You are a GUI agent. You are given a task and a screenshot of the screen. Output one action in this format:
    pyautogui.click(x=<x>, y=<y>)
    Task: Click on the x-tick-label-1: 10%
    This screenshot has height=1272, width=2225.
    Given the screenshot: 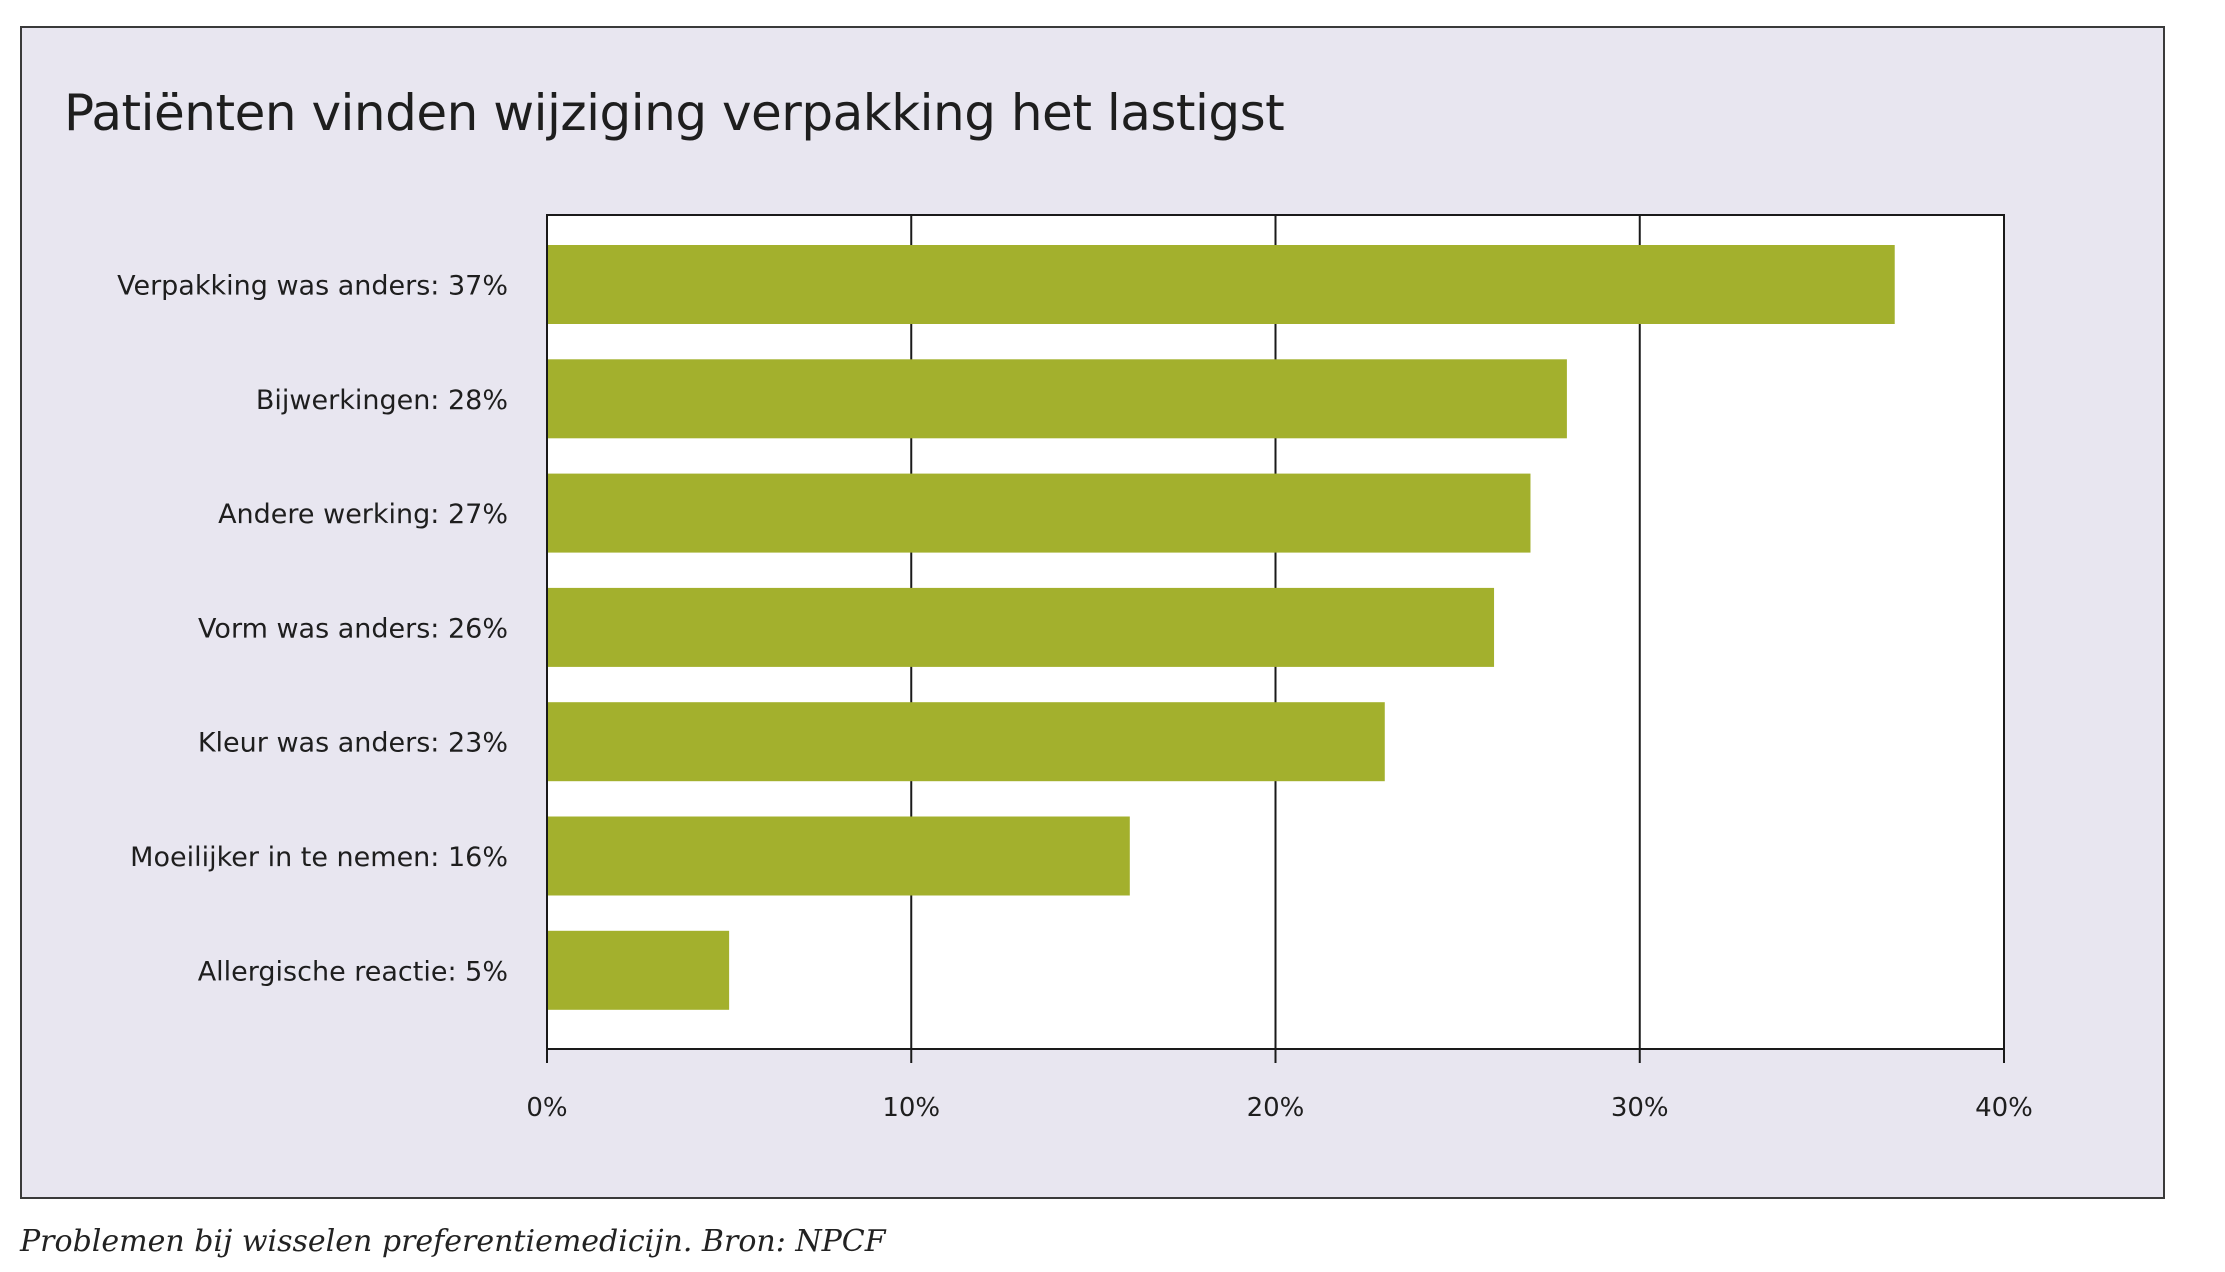 What is the action you would take?
    pyautogui.click(x=911, y=1108)
    